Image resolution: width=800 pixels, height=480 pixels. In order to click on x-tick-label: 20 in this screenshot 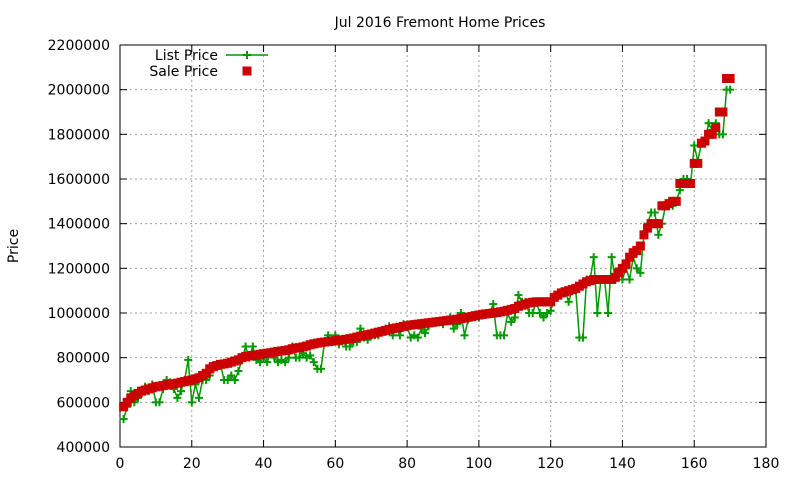, I will do `click(192, 464)`.